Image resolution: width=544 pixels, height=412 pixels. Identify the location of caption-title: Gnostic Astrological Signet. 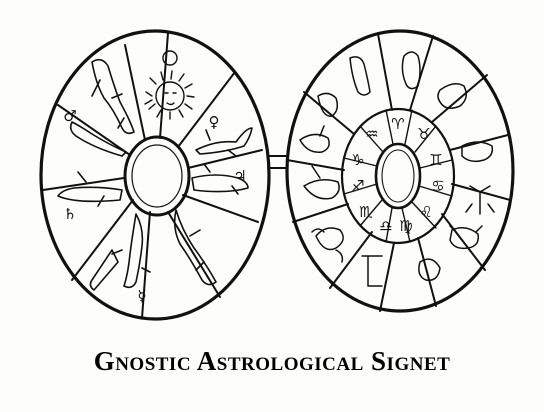
(272, 361).